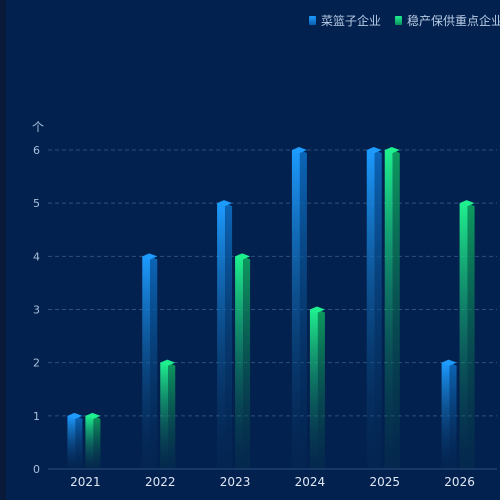 This screenshot has height=500, width=500. I want to click on y-tick-label: 6, so click(36, 150).